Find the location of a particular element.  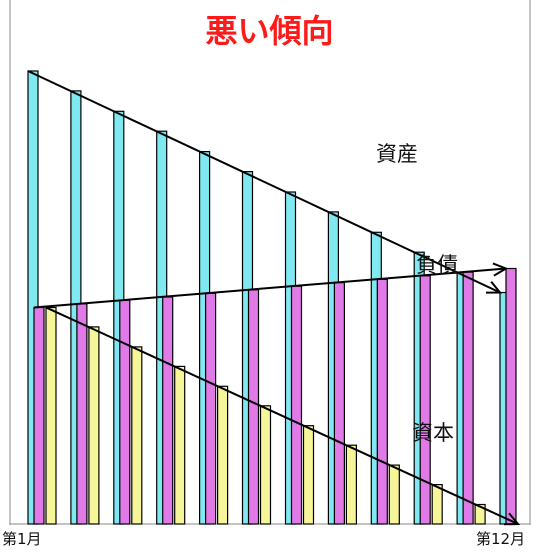

trend-line-equity-arrow is located at coordinates (512, 519).